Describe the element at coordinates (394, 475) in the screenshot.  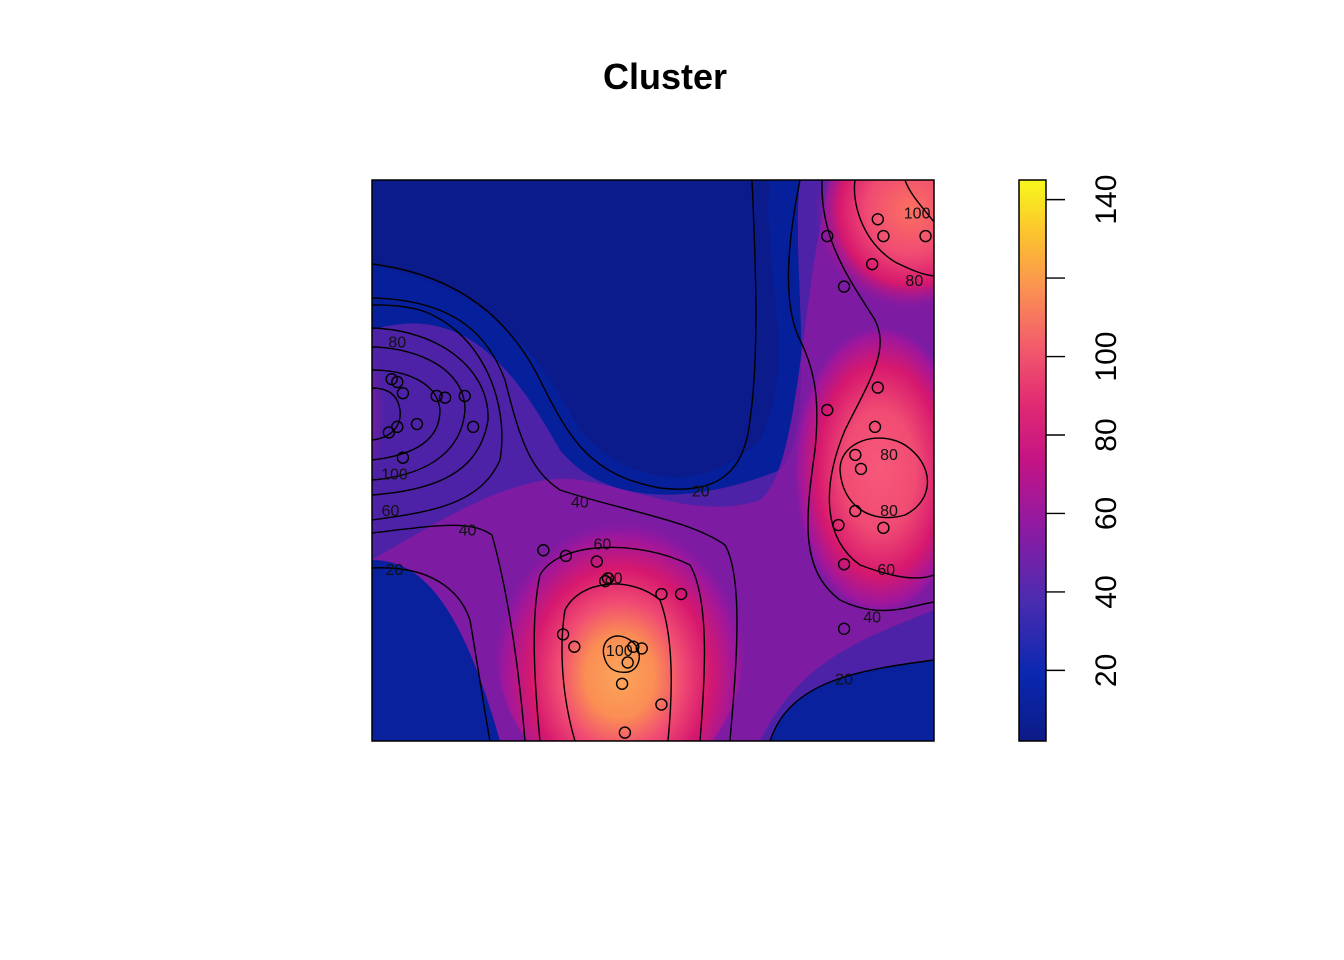
I see `contour-label-1: 100` at that location.